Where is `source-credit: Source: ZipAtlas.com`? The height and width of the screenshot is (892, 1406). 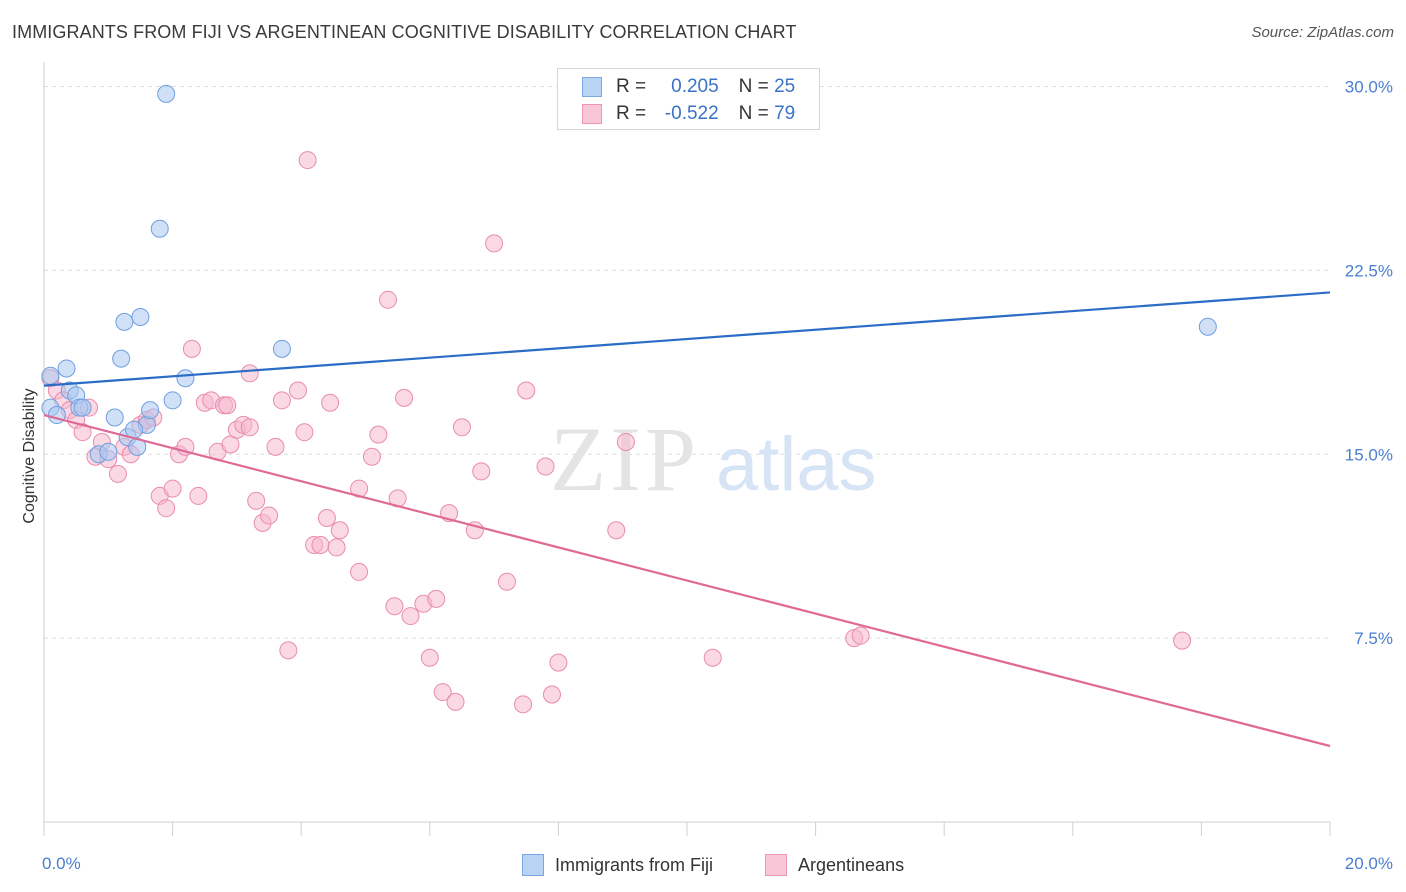 source-credit: Source: ZipAtlas.com is located at coordinates (1322, 32).